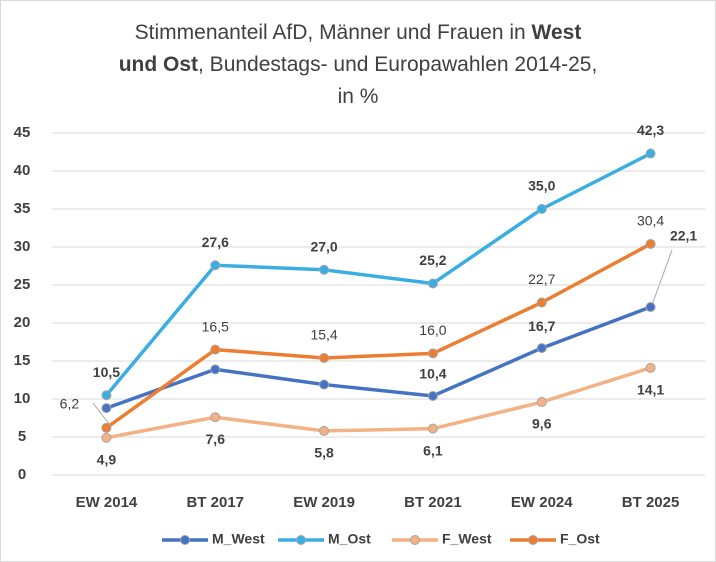 The image size is (716, 562). I want to click on title-part: und Ost, so click(158, 64).